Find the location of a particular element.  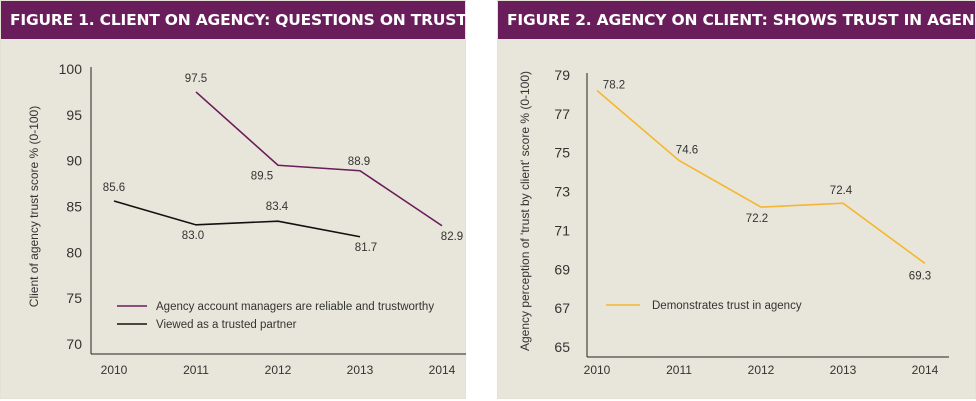

data-label: 83.4 is located at coordinates (277, 207).